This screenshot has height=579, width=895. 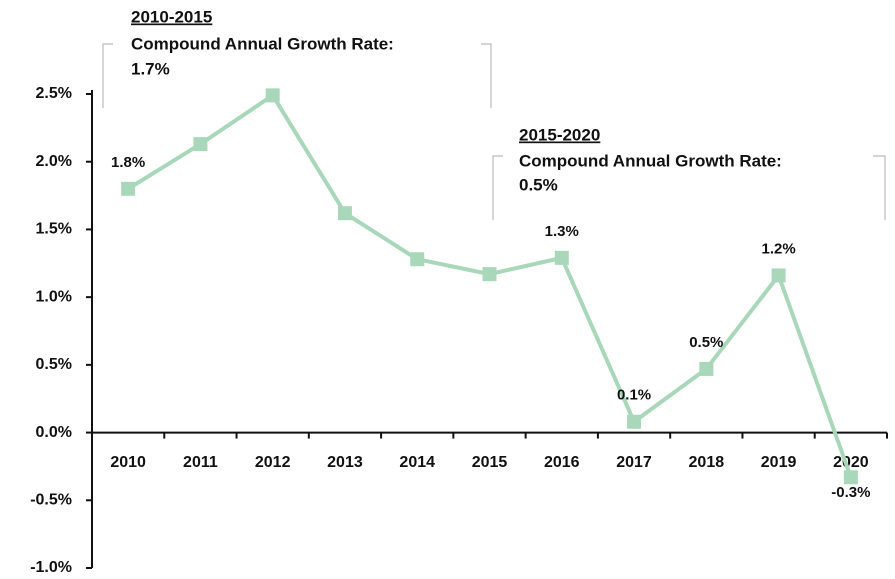 I want to click on annotation-period: 2010-2015, so click(x=171, y=16).